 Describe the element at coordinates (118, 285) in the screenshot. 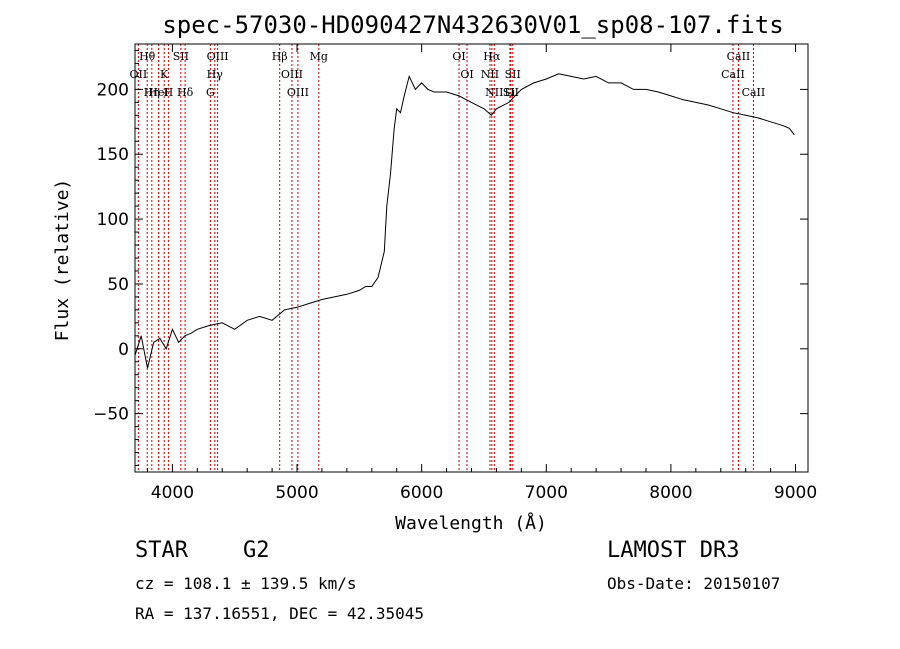

I see `y-tick-label: 50` at that location.